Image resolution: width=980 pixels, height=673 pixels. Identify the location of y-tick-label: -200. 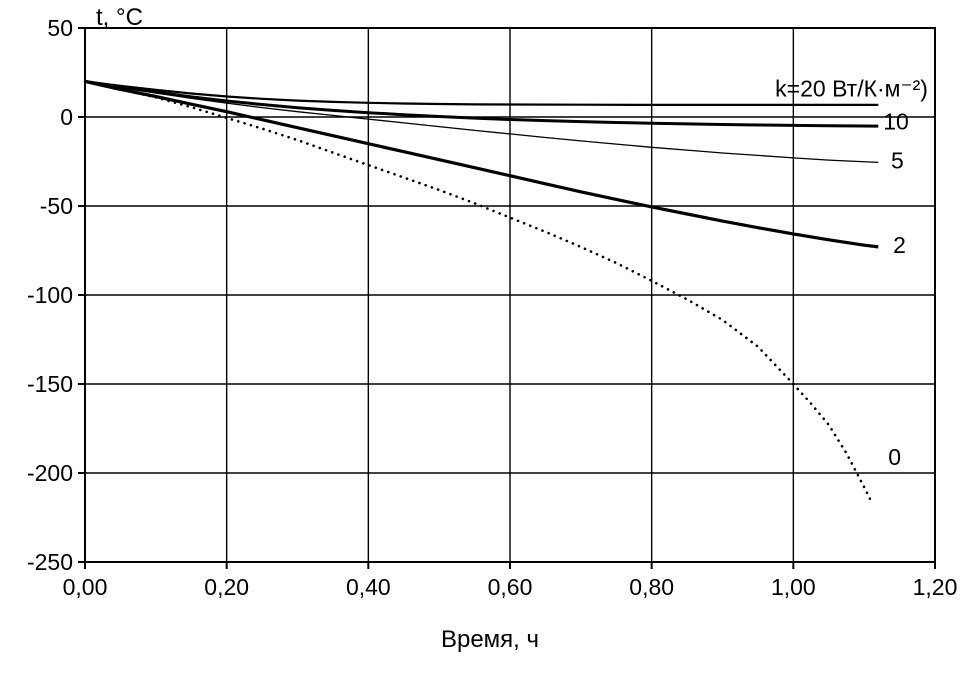
(50, 473).